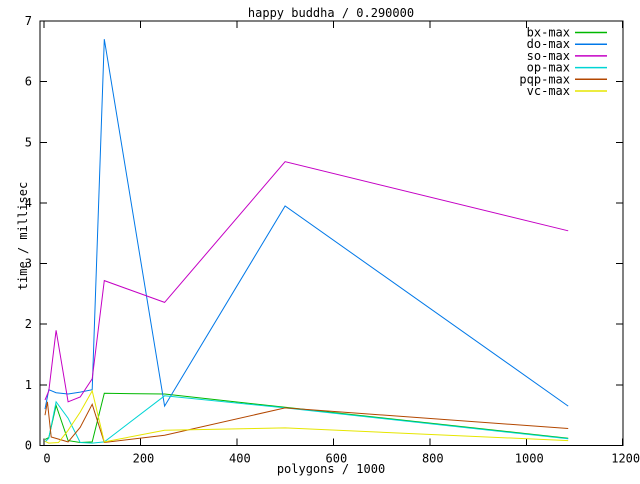  Describe the element at coordinates (28, 82) in the screenshot. I see `y-tick-label: 6` at that location.